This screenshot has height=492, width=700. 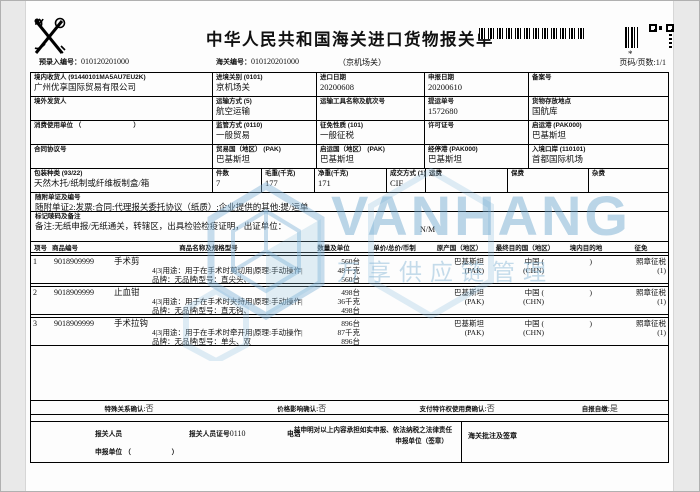 What do you see at coordinates (333, 300) in the screenshot?
I see `goods-item-qty: 498台 36千克 498台` at bounding box center [333, 300].